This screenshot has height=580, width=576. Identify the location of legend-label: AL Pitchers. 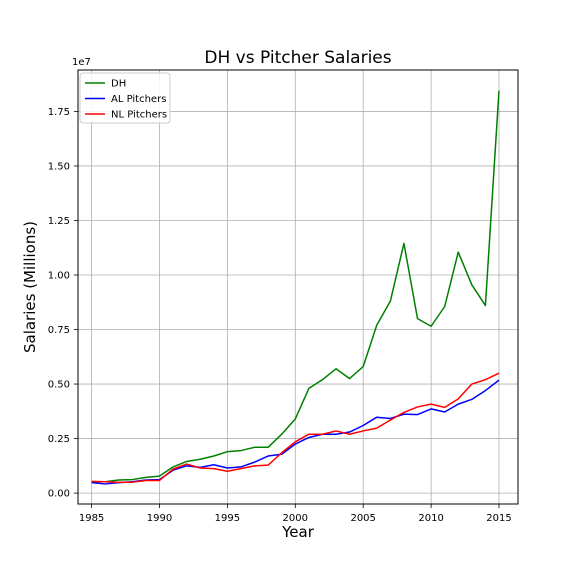
(138, 99).